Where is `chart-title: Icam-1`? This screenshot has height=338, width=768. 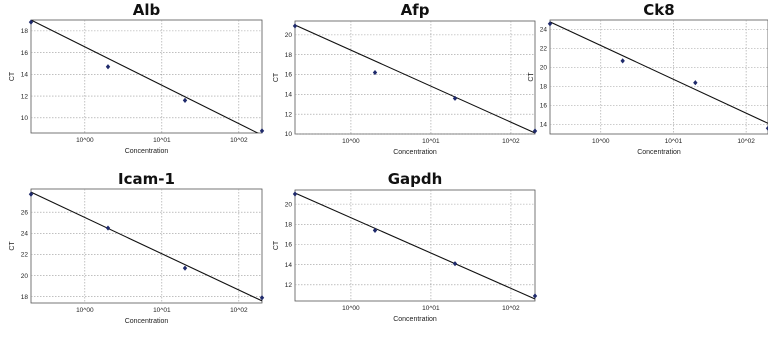
chart-title: Icam-1 is located at coordinates (146, 179).